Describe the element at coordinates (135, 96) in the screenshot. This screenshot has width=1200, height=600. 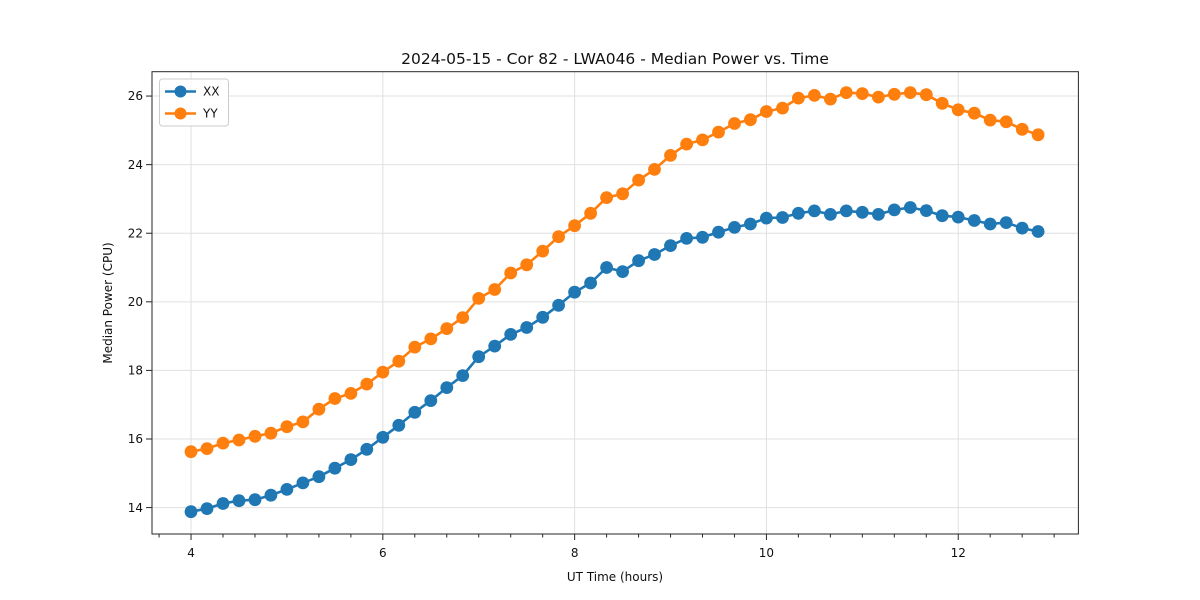
I see `y-tick-label: 26` at that location.